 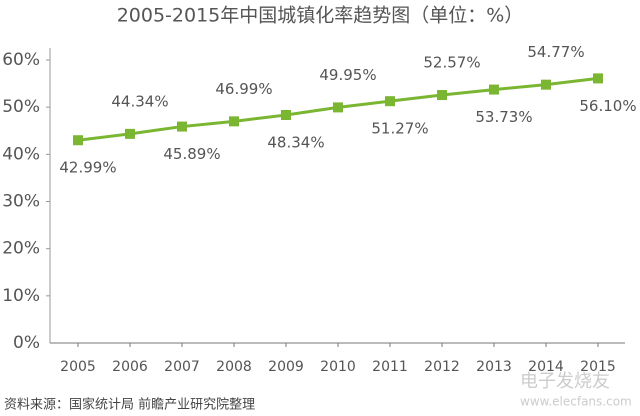 I want to click on x-tick-label: 2014, so click(x=546, y=367).